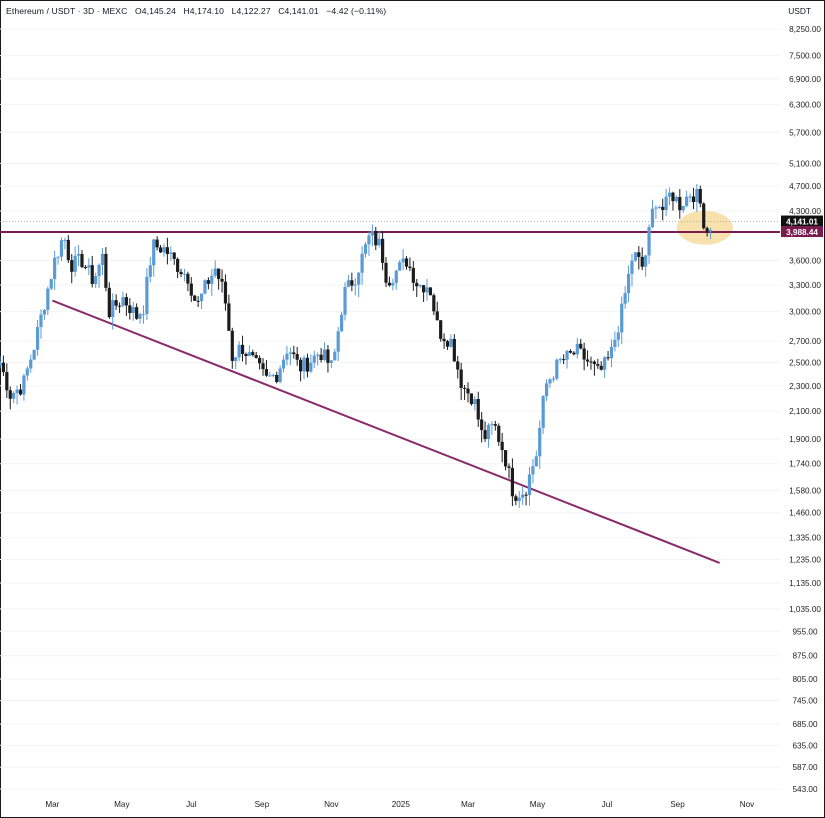 The height and width of the screenshot is (818, 825). Describe the element at coordinates (799, 11) in the screenshot. I see `currency-label: USDT` at that location.